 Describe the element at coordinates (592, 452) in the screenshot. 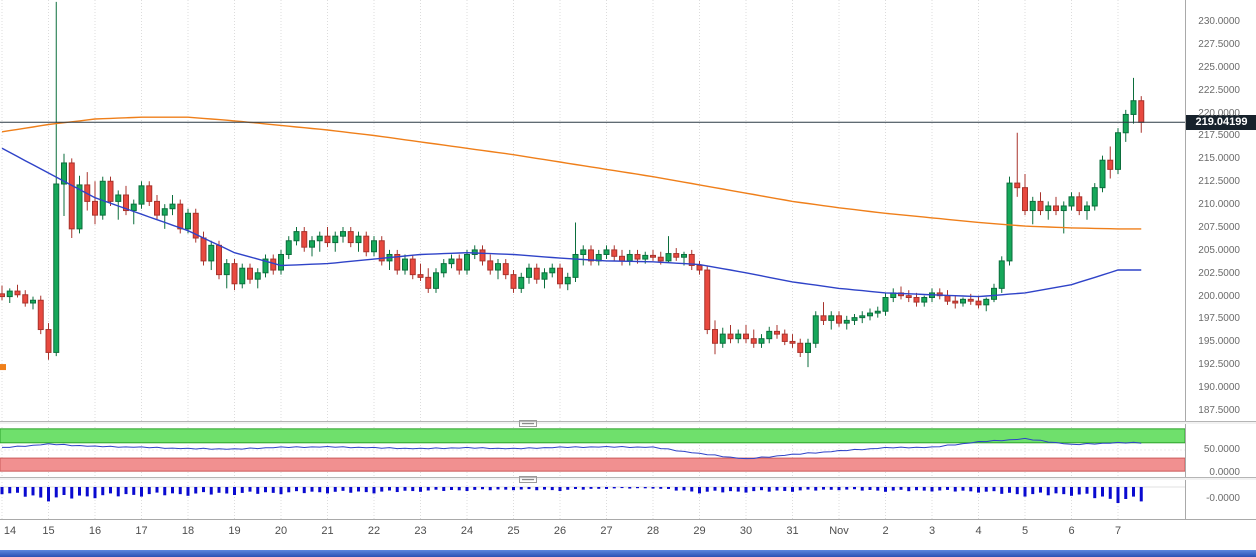

I see `oscillator-indicator-panel` at that location.